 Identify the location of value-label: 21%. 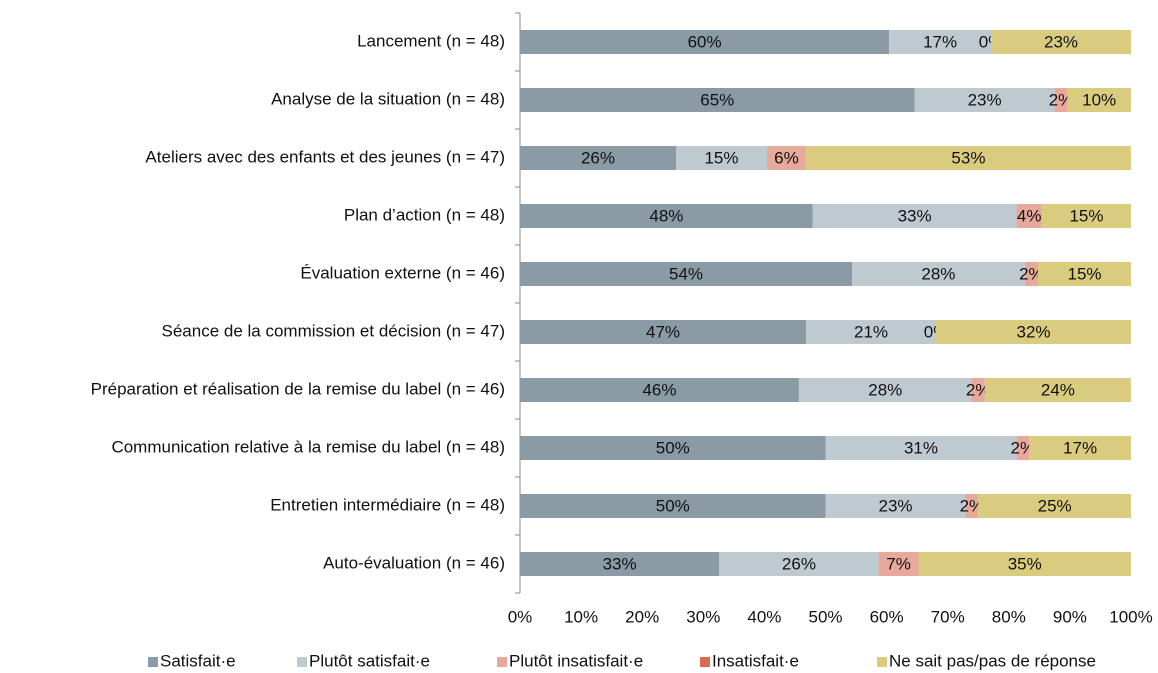
(871, 331).